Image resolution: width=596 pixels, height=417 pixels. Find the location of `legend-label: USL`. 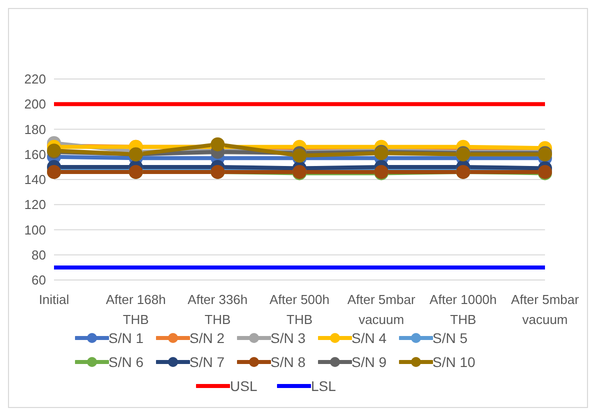

legend-label: USL is located at coordinates (244, 386).